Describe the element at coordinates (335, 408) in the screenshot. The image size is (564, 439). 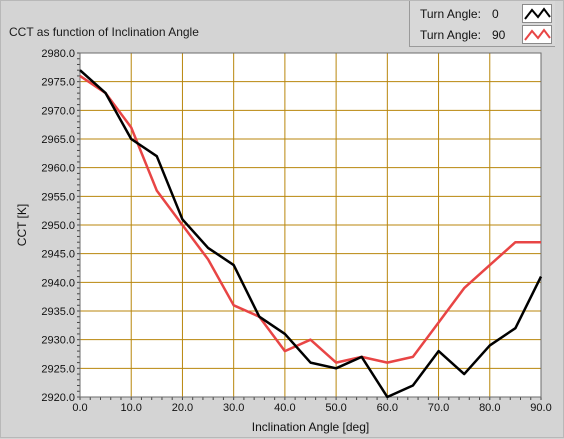
I see `x-tick-label: 50.0` at that location.